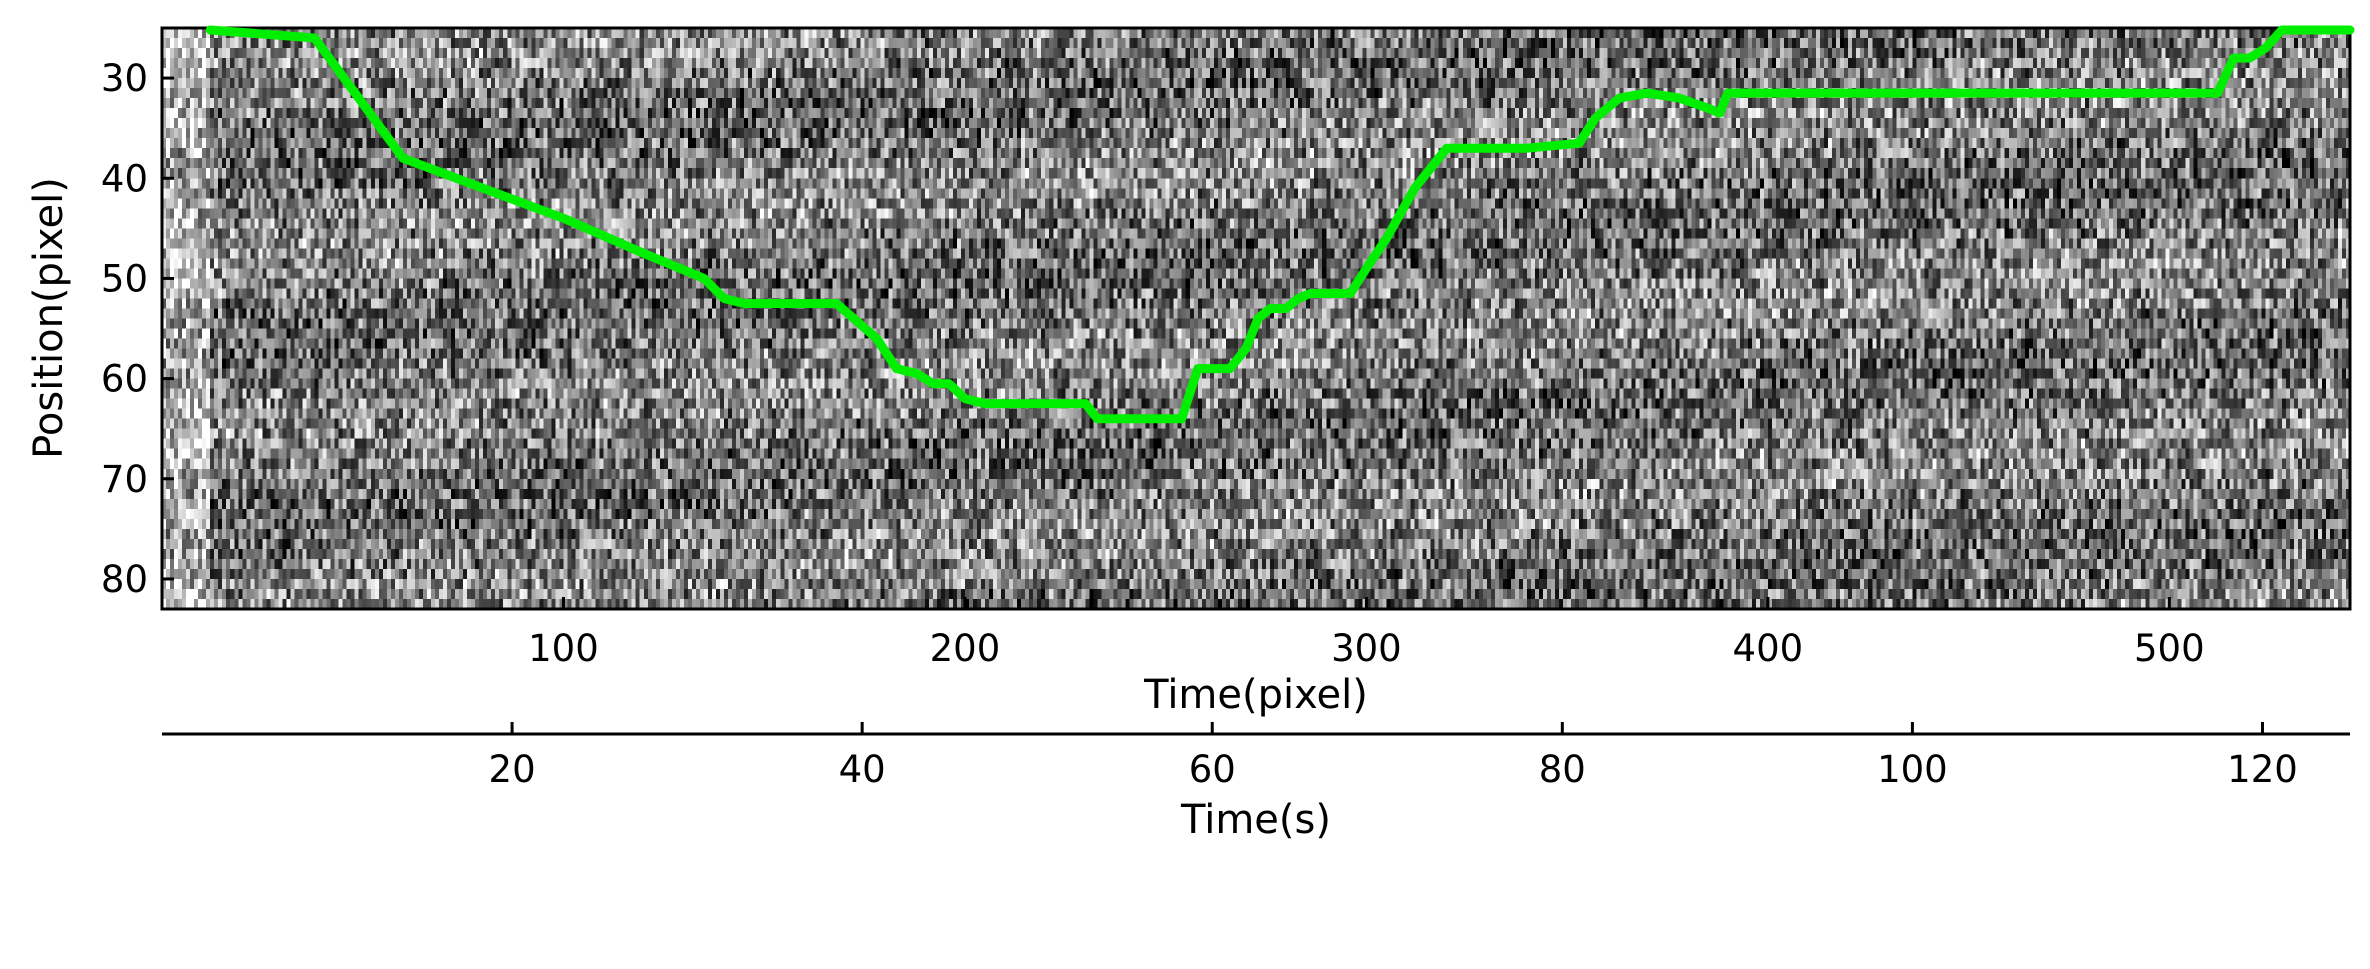  Describe the element at coordinates (2169, 648) in the screenshot. I see `x-tick-label: 500` at that location.